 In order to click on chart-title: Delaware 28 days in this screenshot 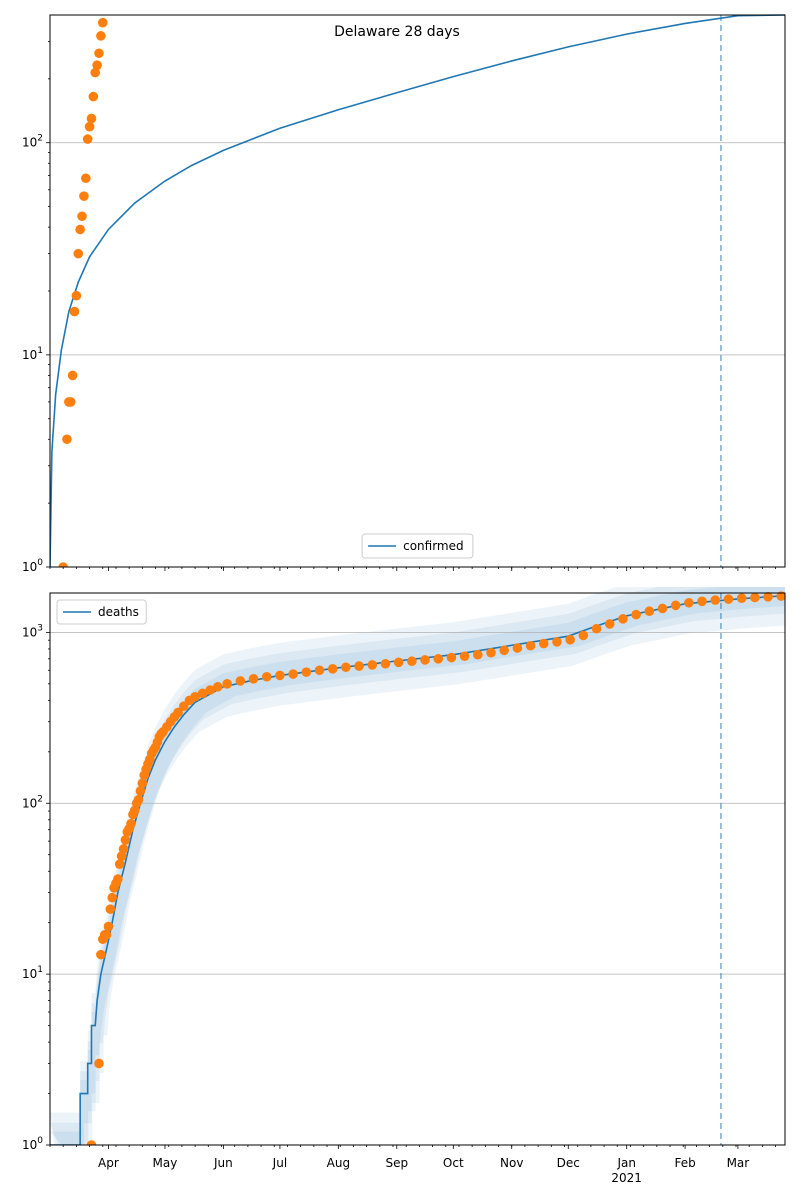, I will do `click(397, 32)`.